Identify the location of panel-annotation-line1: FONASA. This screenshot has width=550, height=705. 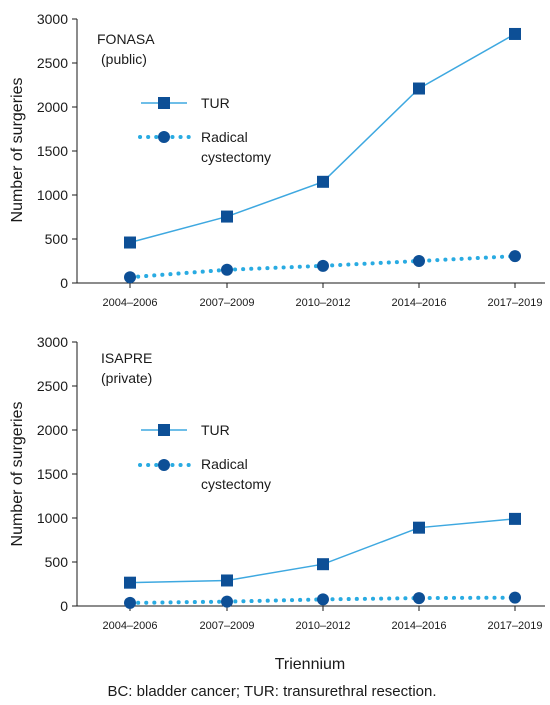
(126, 39).